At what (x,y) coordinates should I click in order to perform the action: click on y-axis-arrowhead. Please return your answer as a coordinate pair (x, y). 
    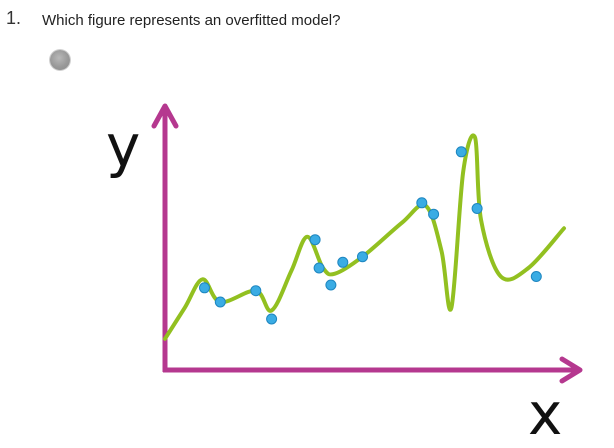
    Looking at the image, I should click on (165, 116).